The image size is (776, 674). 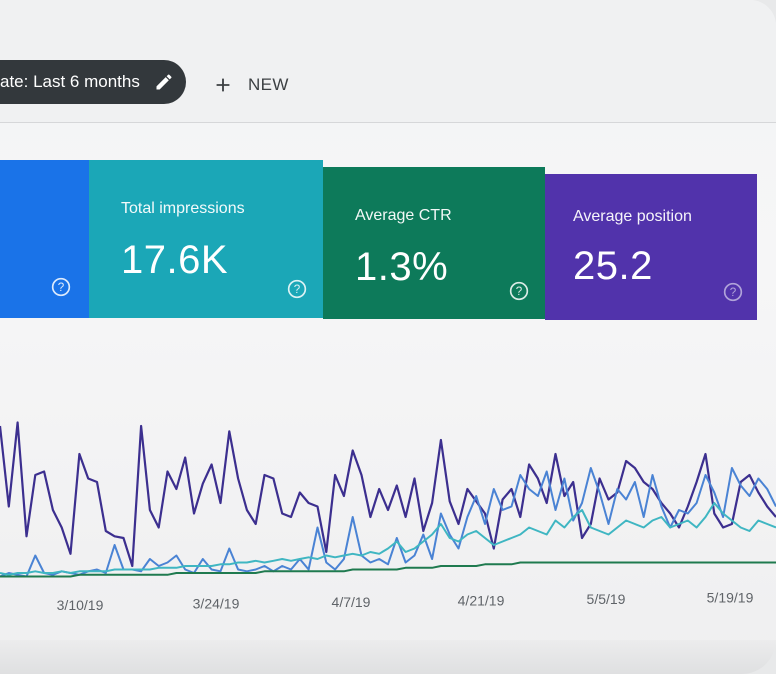 What do you see at coordinates (606, 599) in the screenshot?
I see `x-tick-label: 5/5/19` at bounding box center [606, 599].